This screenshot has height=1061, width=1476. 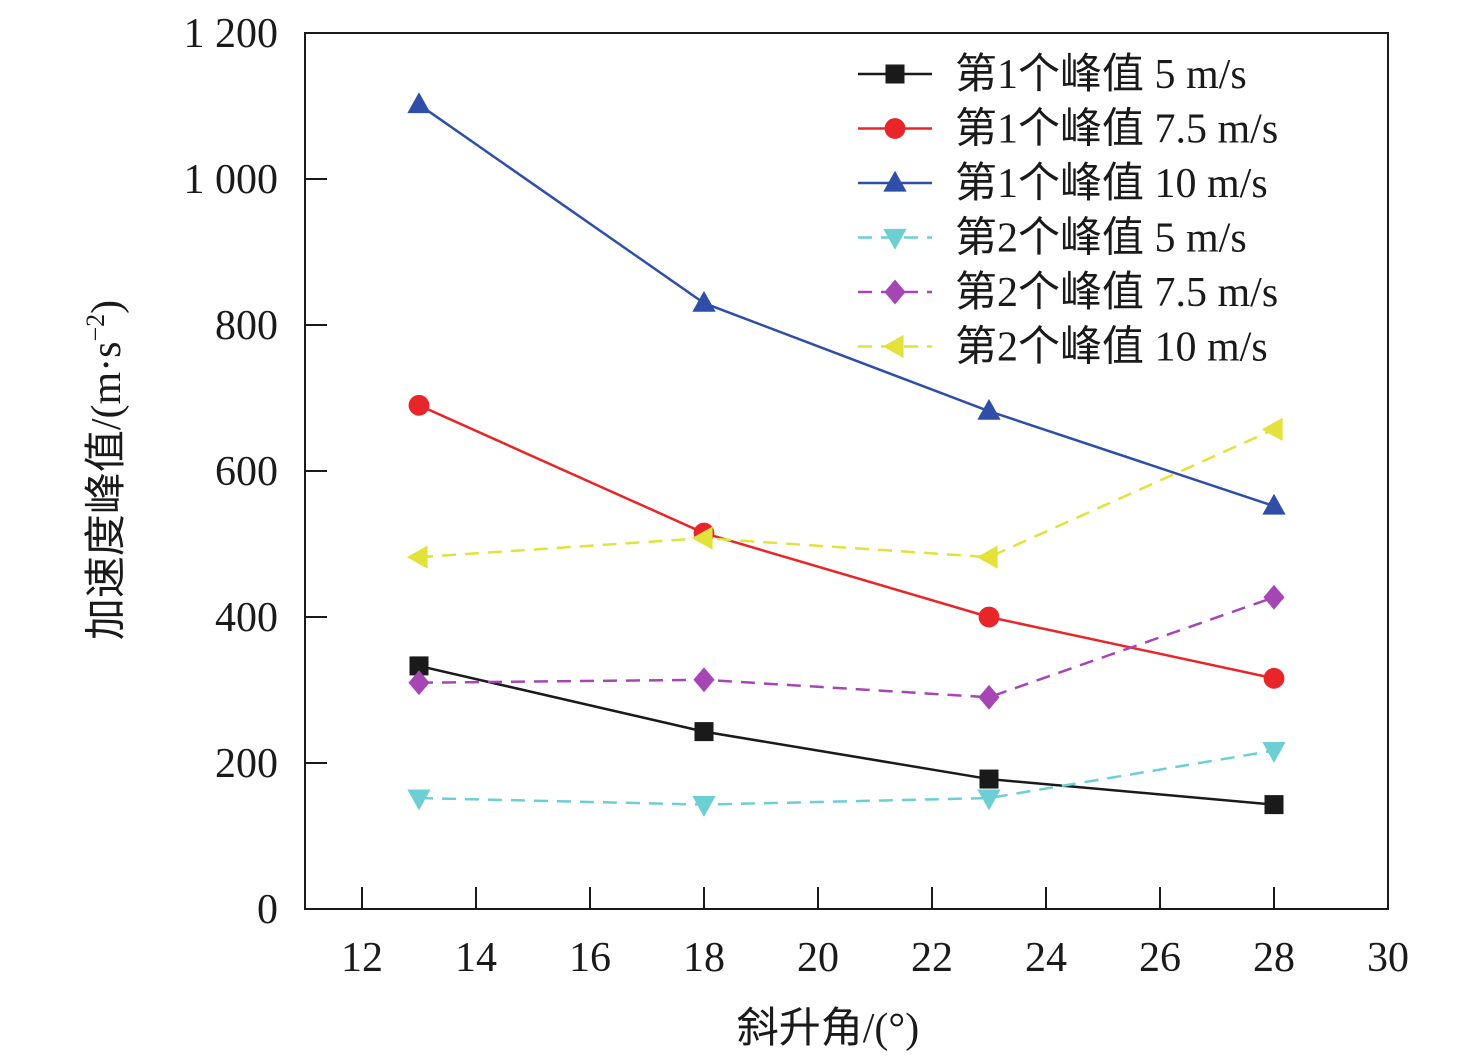 What do you see at coordinates (231, 34) in the screenshot?
I see `y-tick-label: 1 200` at bounding box center [231, 34].